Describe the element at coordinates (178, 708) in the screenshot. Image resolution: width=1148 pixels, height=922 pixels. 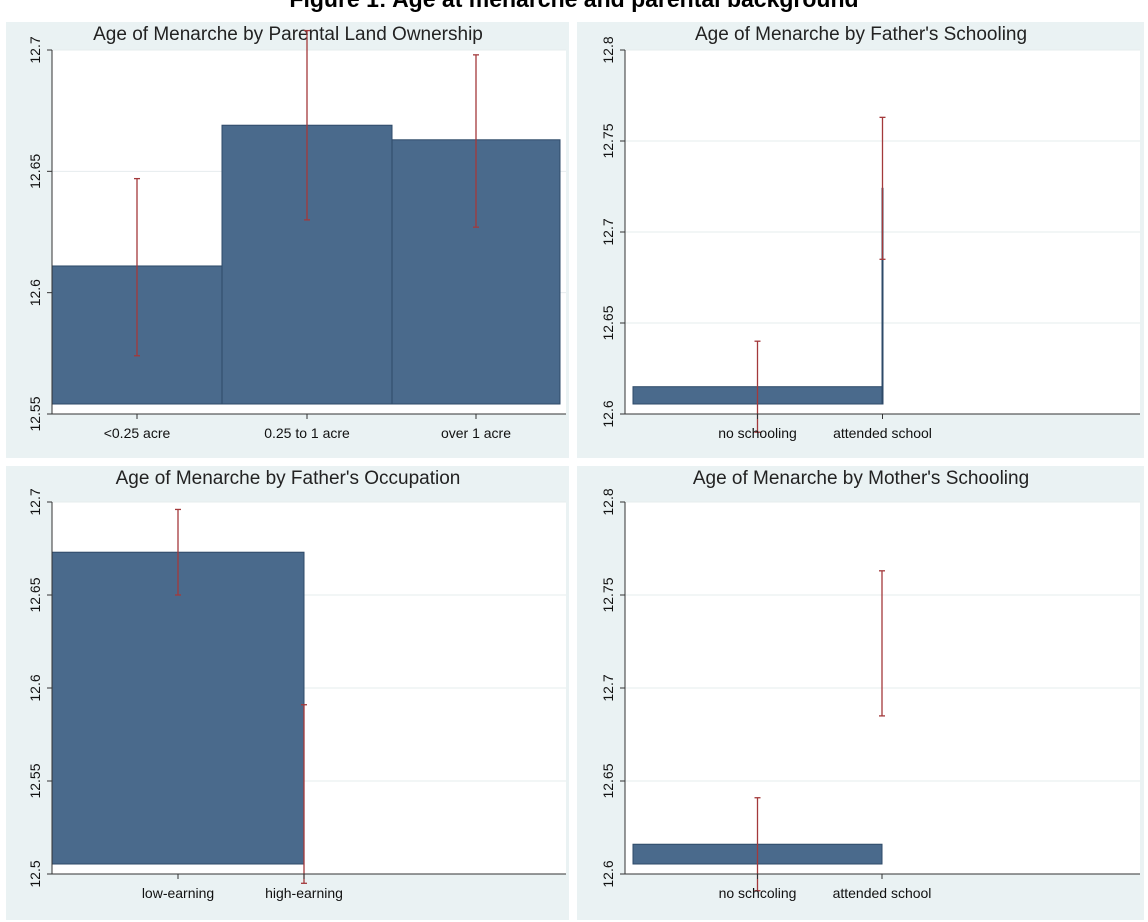
I see `bar` at that location.